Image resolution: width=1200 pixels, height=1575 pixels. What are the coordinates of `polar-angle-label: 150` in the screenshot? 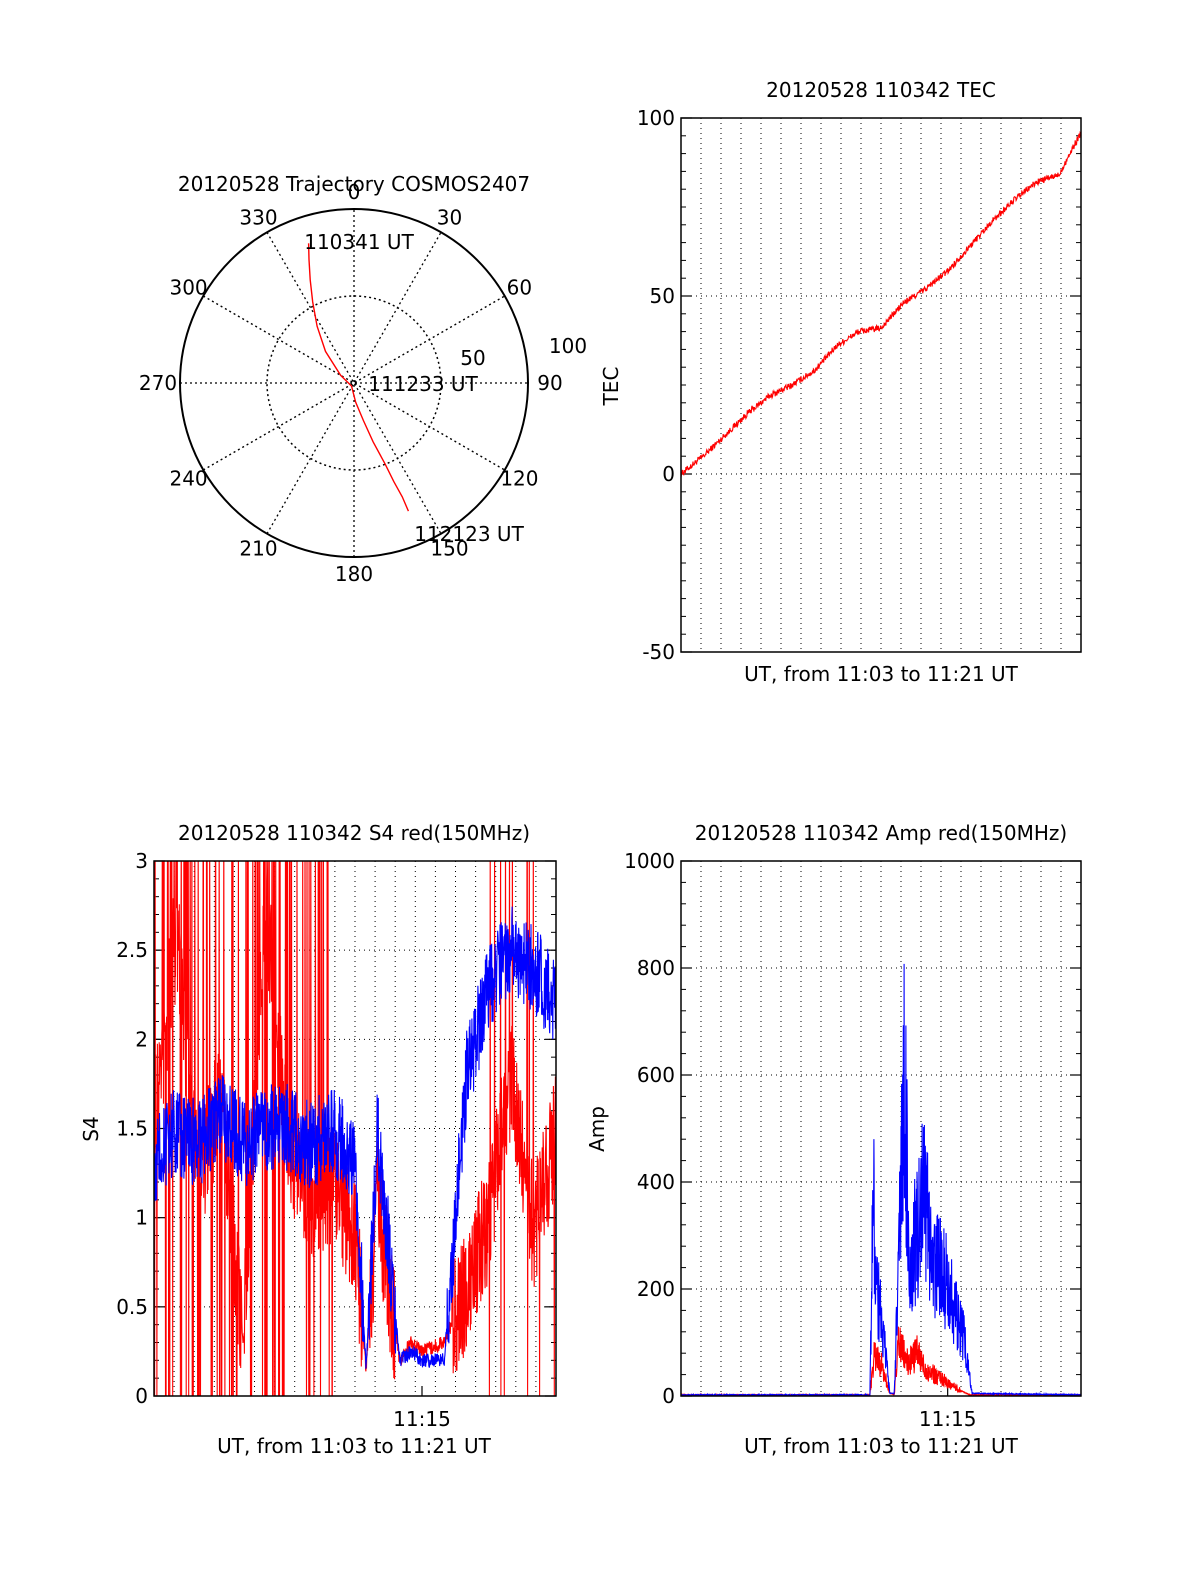 It's located at (449, 548).